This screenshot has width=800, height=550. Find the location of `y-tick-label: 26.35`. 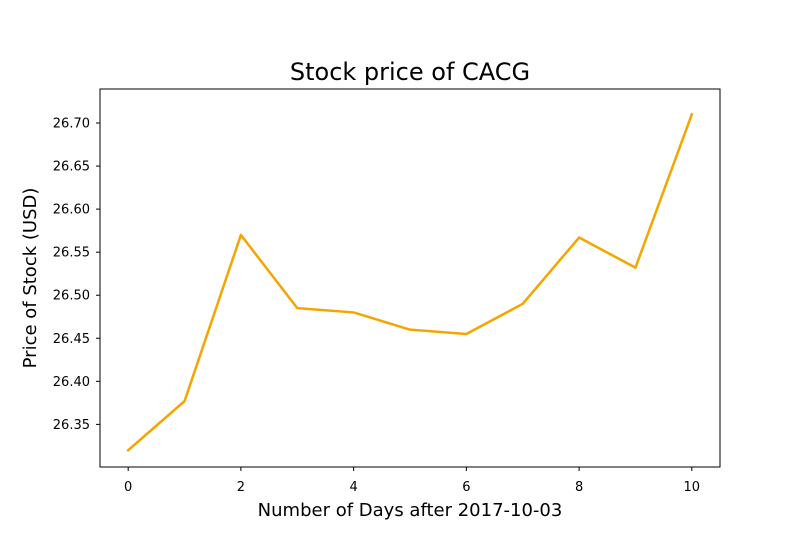

y-tick-label: 26.35 is located at coordinates (71, 425).